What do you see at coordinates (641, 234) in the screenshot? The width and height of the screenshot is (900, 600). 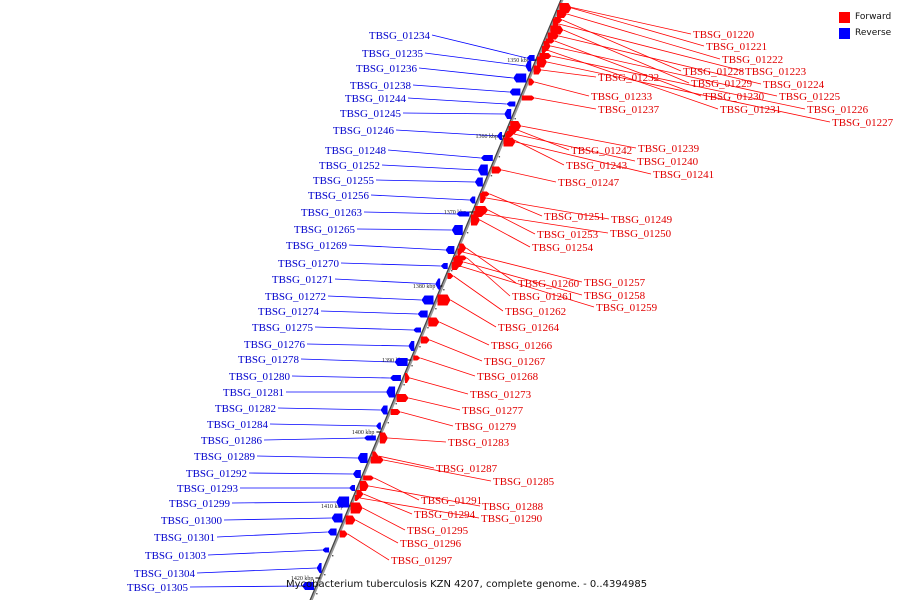 I see `gene-label-forward: TBSG_01250` at bounding box center [641, 234].